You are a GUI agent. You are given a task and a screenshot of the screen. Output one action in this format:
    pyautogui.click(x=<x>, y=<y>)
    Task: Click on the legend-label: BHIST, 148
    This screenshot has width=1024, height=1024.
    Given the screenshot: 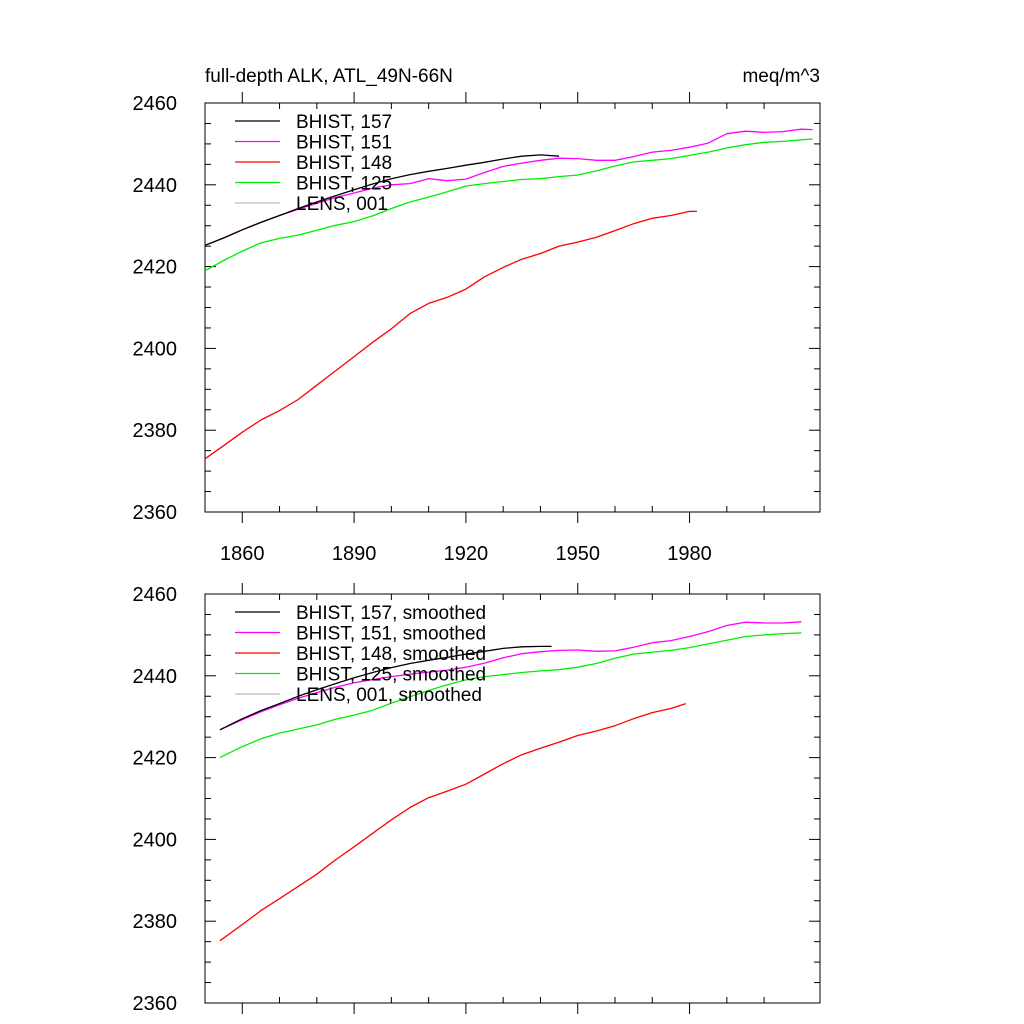 What is the action you would take?
    pyautogui.click(x=344, y=163)
    